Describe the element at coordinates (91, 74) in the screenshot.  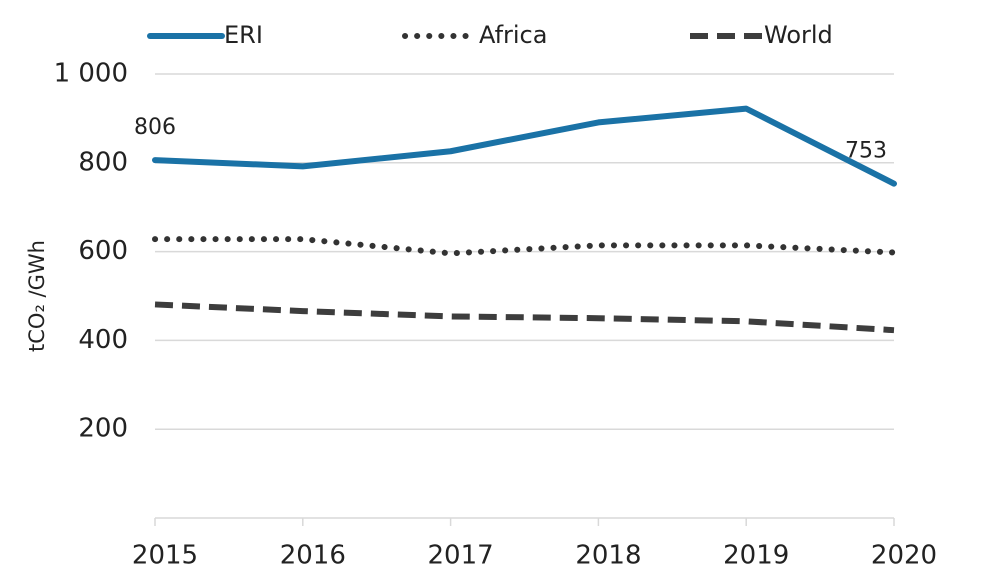
I see `y-tick-label: 1 000` at that location.